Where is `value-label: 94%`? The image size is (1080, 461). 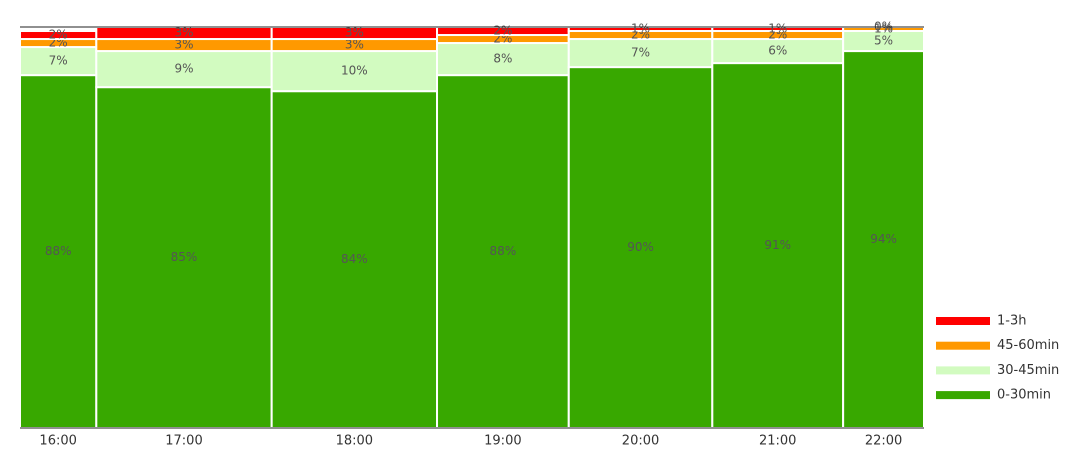
value-label: 94% is located at coordinates (883, 239).